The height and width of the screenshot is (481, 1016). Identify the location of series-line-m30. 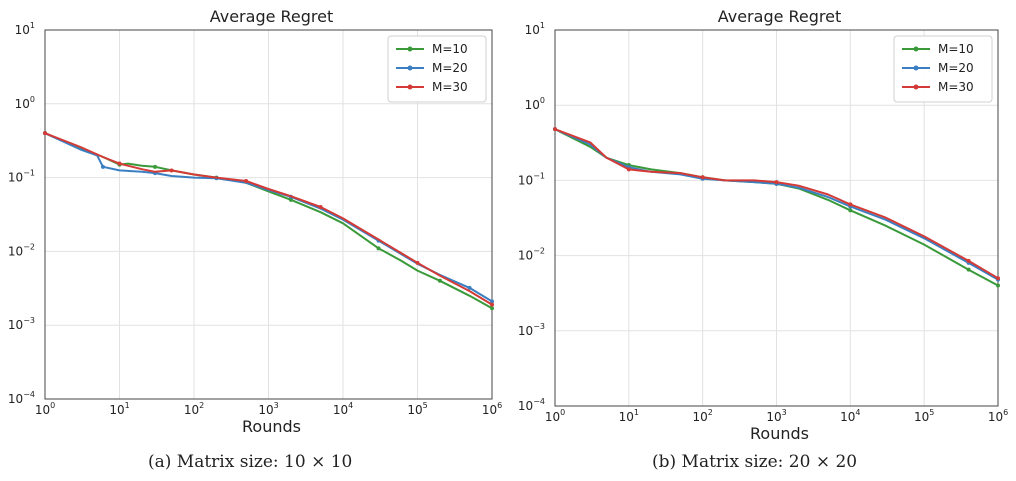
(776, 204).